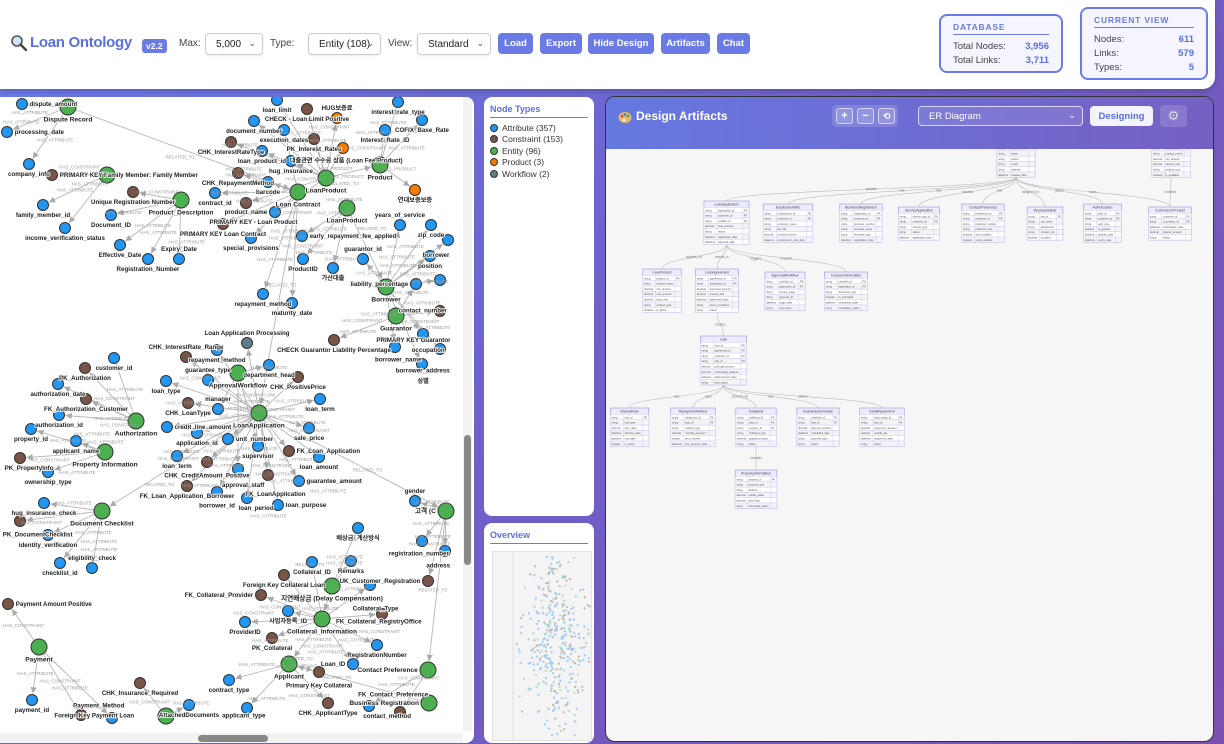 This screenshot has width=1224, height=744. What do you see at coordinates (467, 414) in the screenshot?
I see `vertical-scrollbar` at bounding box center [467, 414].